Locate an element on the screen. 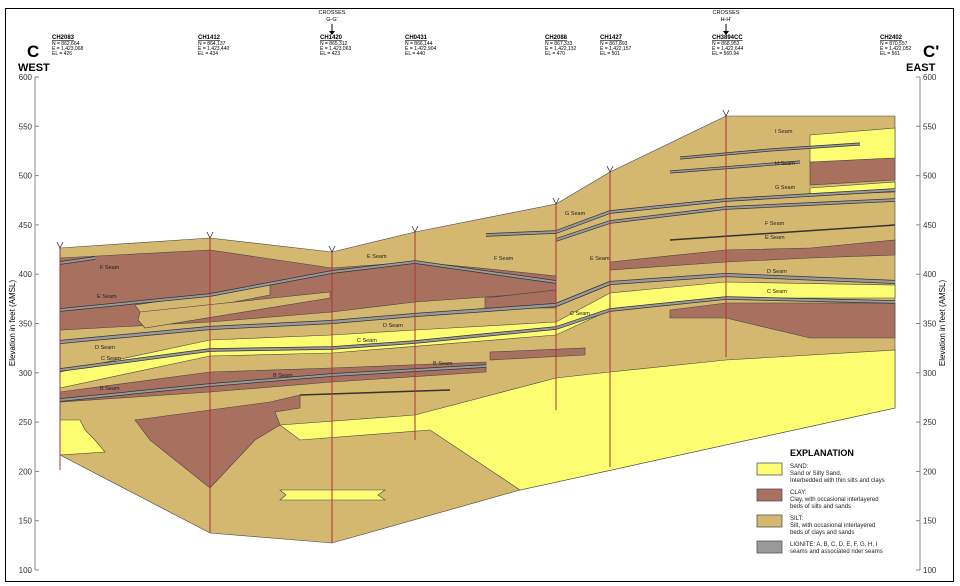  tick-label-right: 350 is located at coordinates (930, 324).